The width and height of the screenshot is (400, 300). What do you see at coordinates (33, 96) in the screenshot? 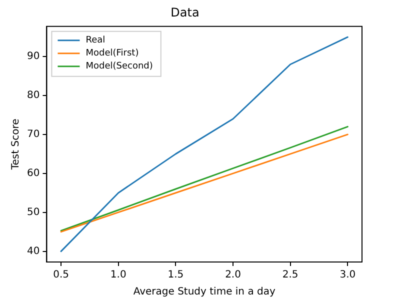
I see `y-tick-label: 80` at bounding box center [33, 96].